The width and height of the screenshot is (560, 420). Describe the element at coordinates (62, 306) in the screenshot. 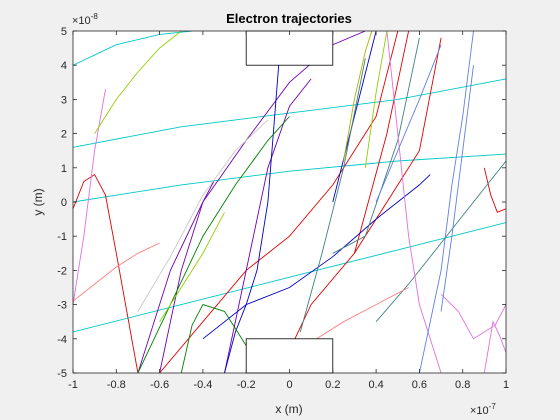

I see `y-tick-label: -3` at that location.